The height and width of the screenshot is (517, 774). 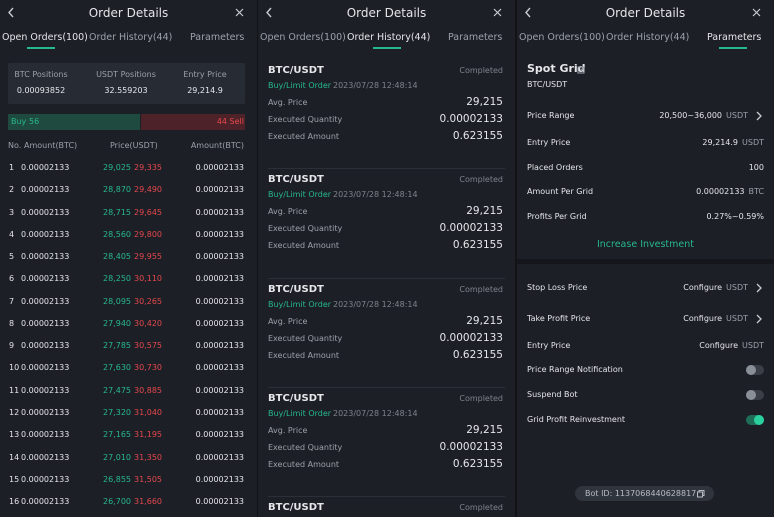 I want to click on sell-price: 30,575, so click(x=148, y=346).